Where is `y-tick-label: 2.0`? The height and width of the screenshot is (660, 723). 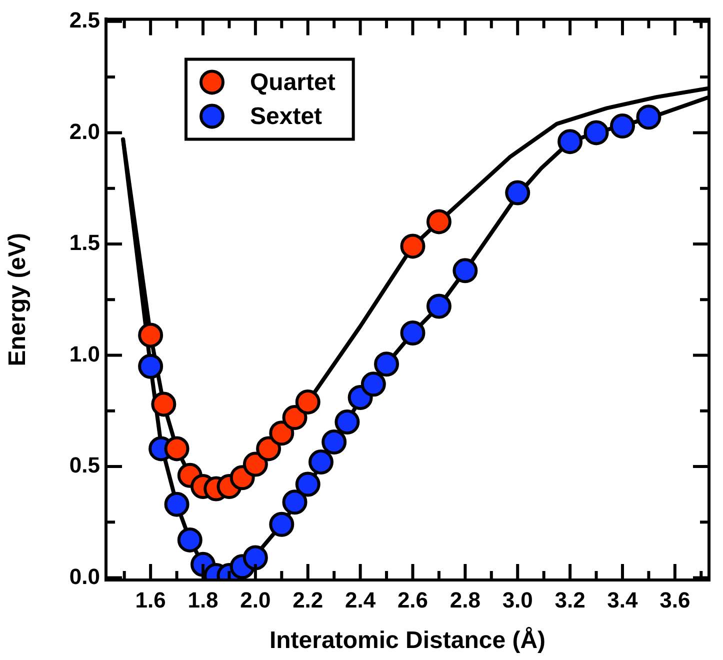 y-tick-label: 2.0 is located at coordinates (84, 131).